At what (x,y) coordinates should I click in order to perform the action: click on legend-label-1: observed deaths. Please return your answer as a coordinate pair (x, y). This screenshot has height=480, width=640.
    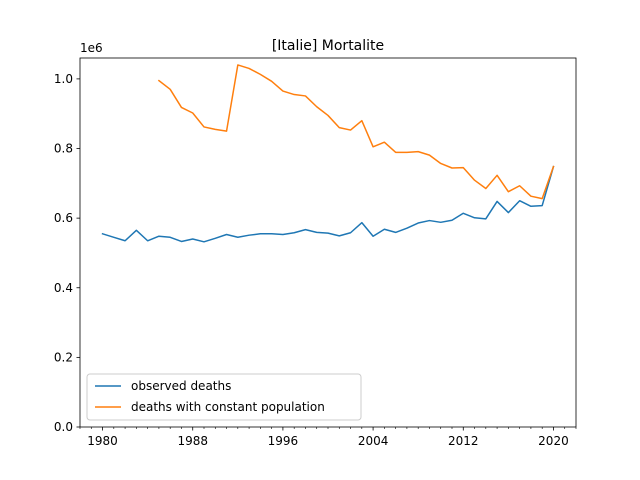
    Looking at the image, I should click on (181, 386).